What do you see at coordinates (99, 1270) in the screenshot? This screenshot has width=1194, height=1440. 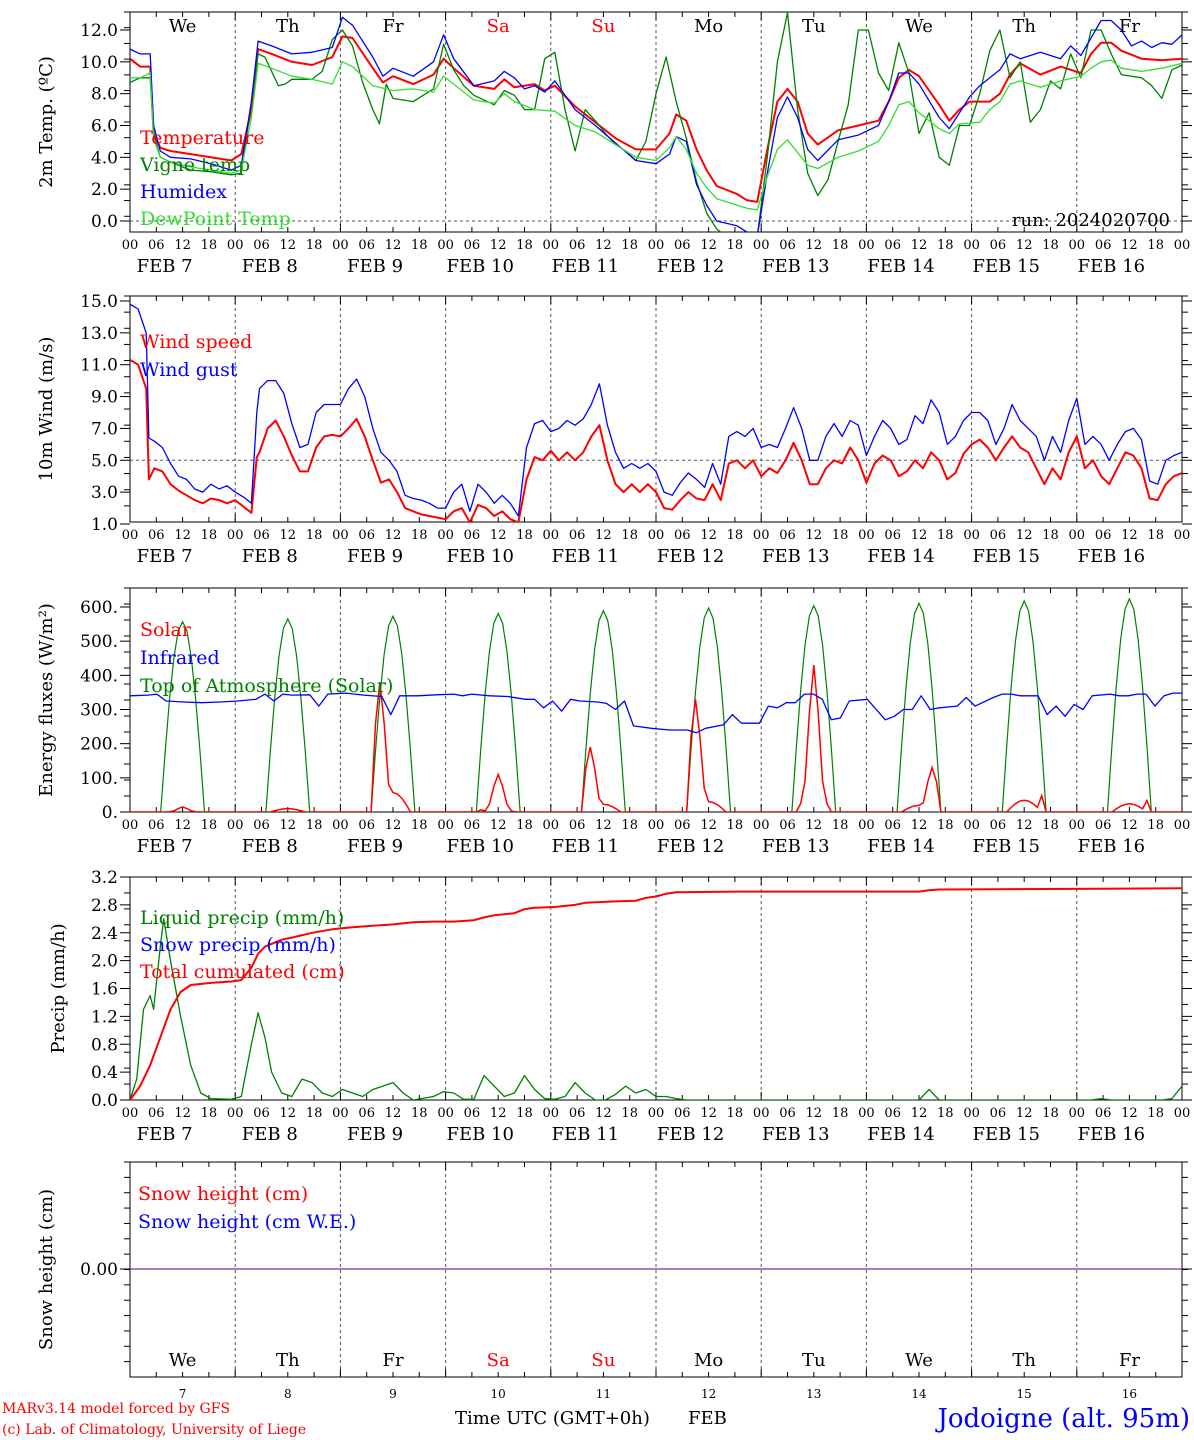 I see `y-tick-label: 0.00` at bounding box center [99, 1270].